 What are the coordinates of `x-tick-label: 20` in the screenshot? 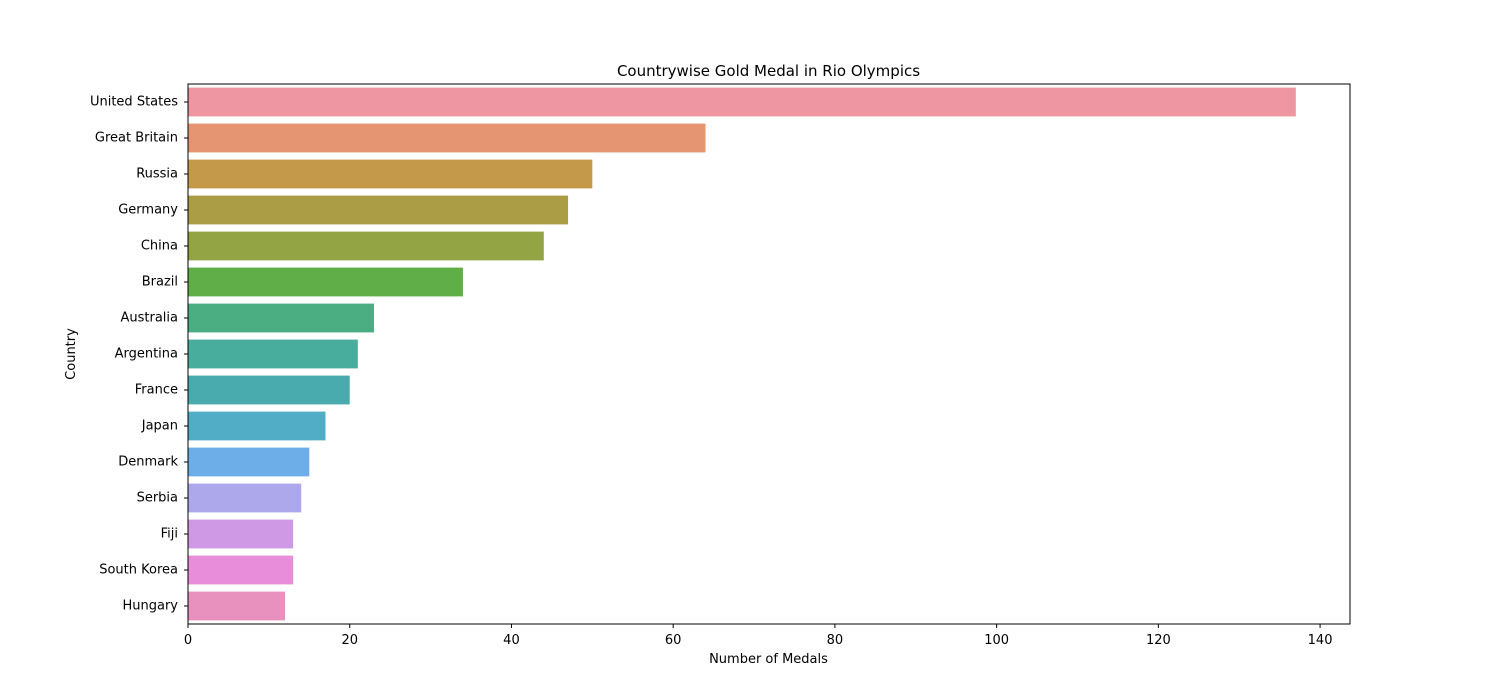 It's located at (349, 640).